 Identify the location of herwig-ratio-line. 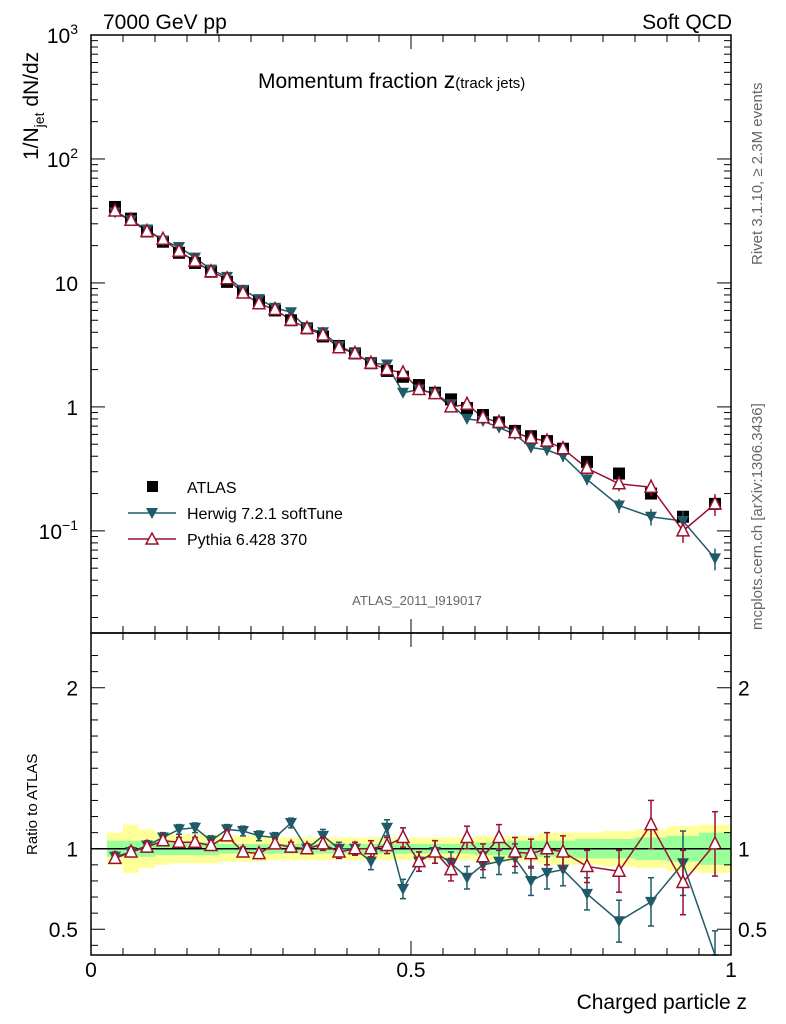
(415, 888).